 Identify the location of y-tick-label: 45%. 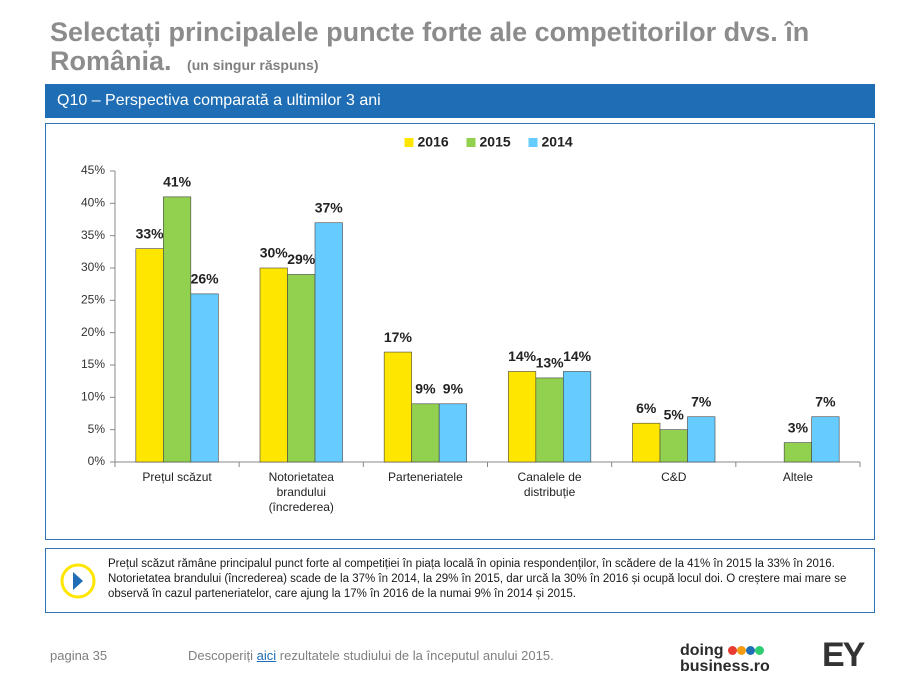
(93, 170).